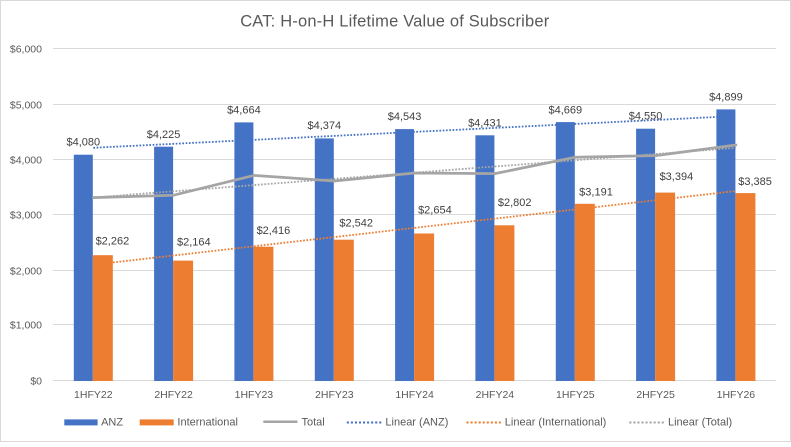 The height and width of the screenshot is (447, 791). I want to click on svg-text: $4,225, so click(164, 135).